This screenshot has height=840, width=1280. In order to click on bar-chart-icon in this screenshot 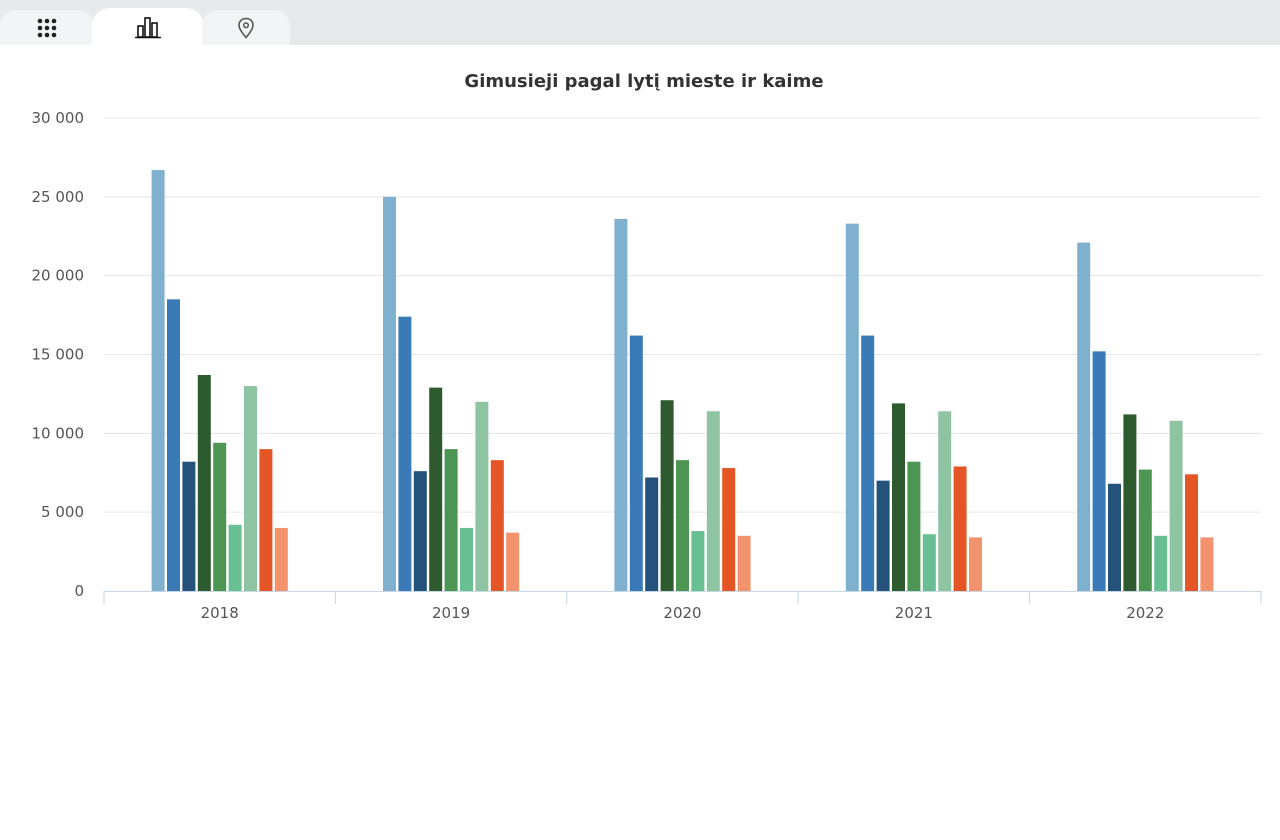, I will do `click(148, 27)`.